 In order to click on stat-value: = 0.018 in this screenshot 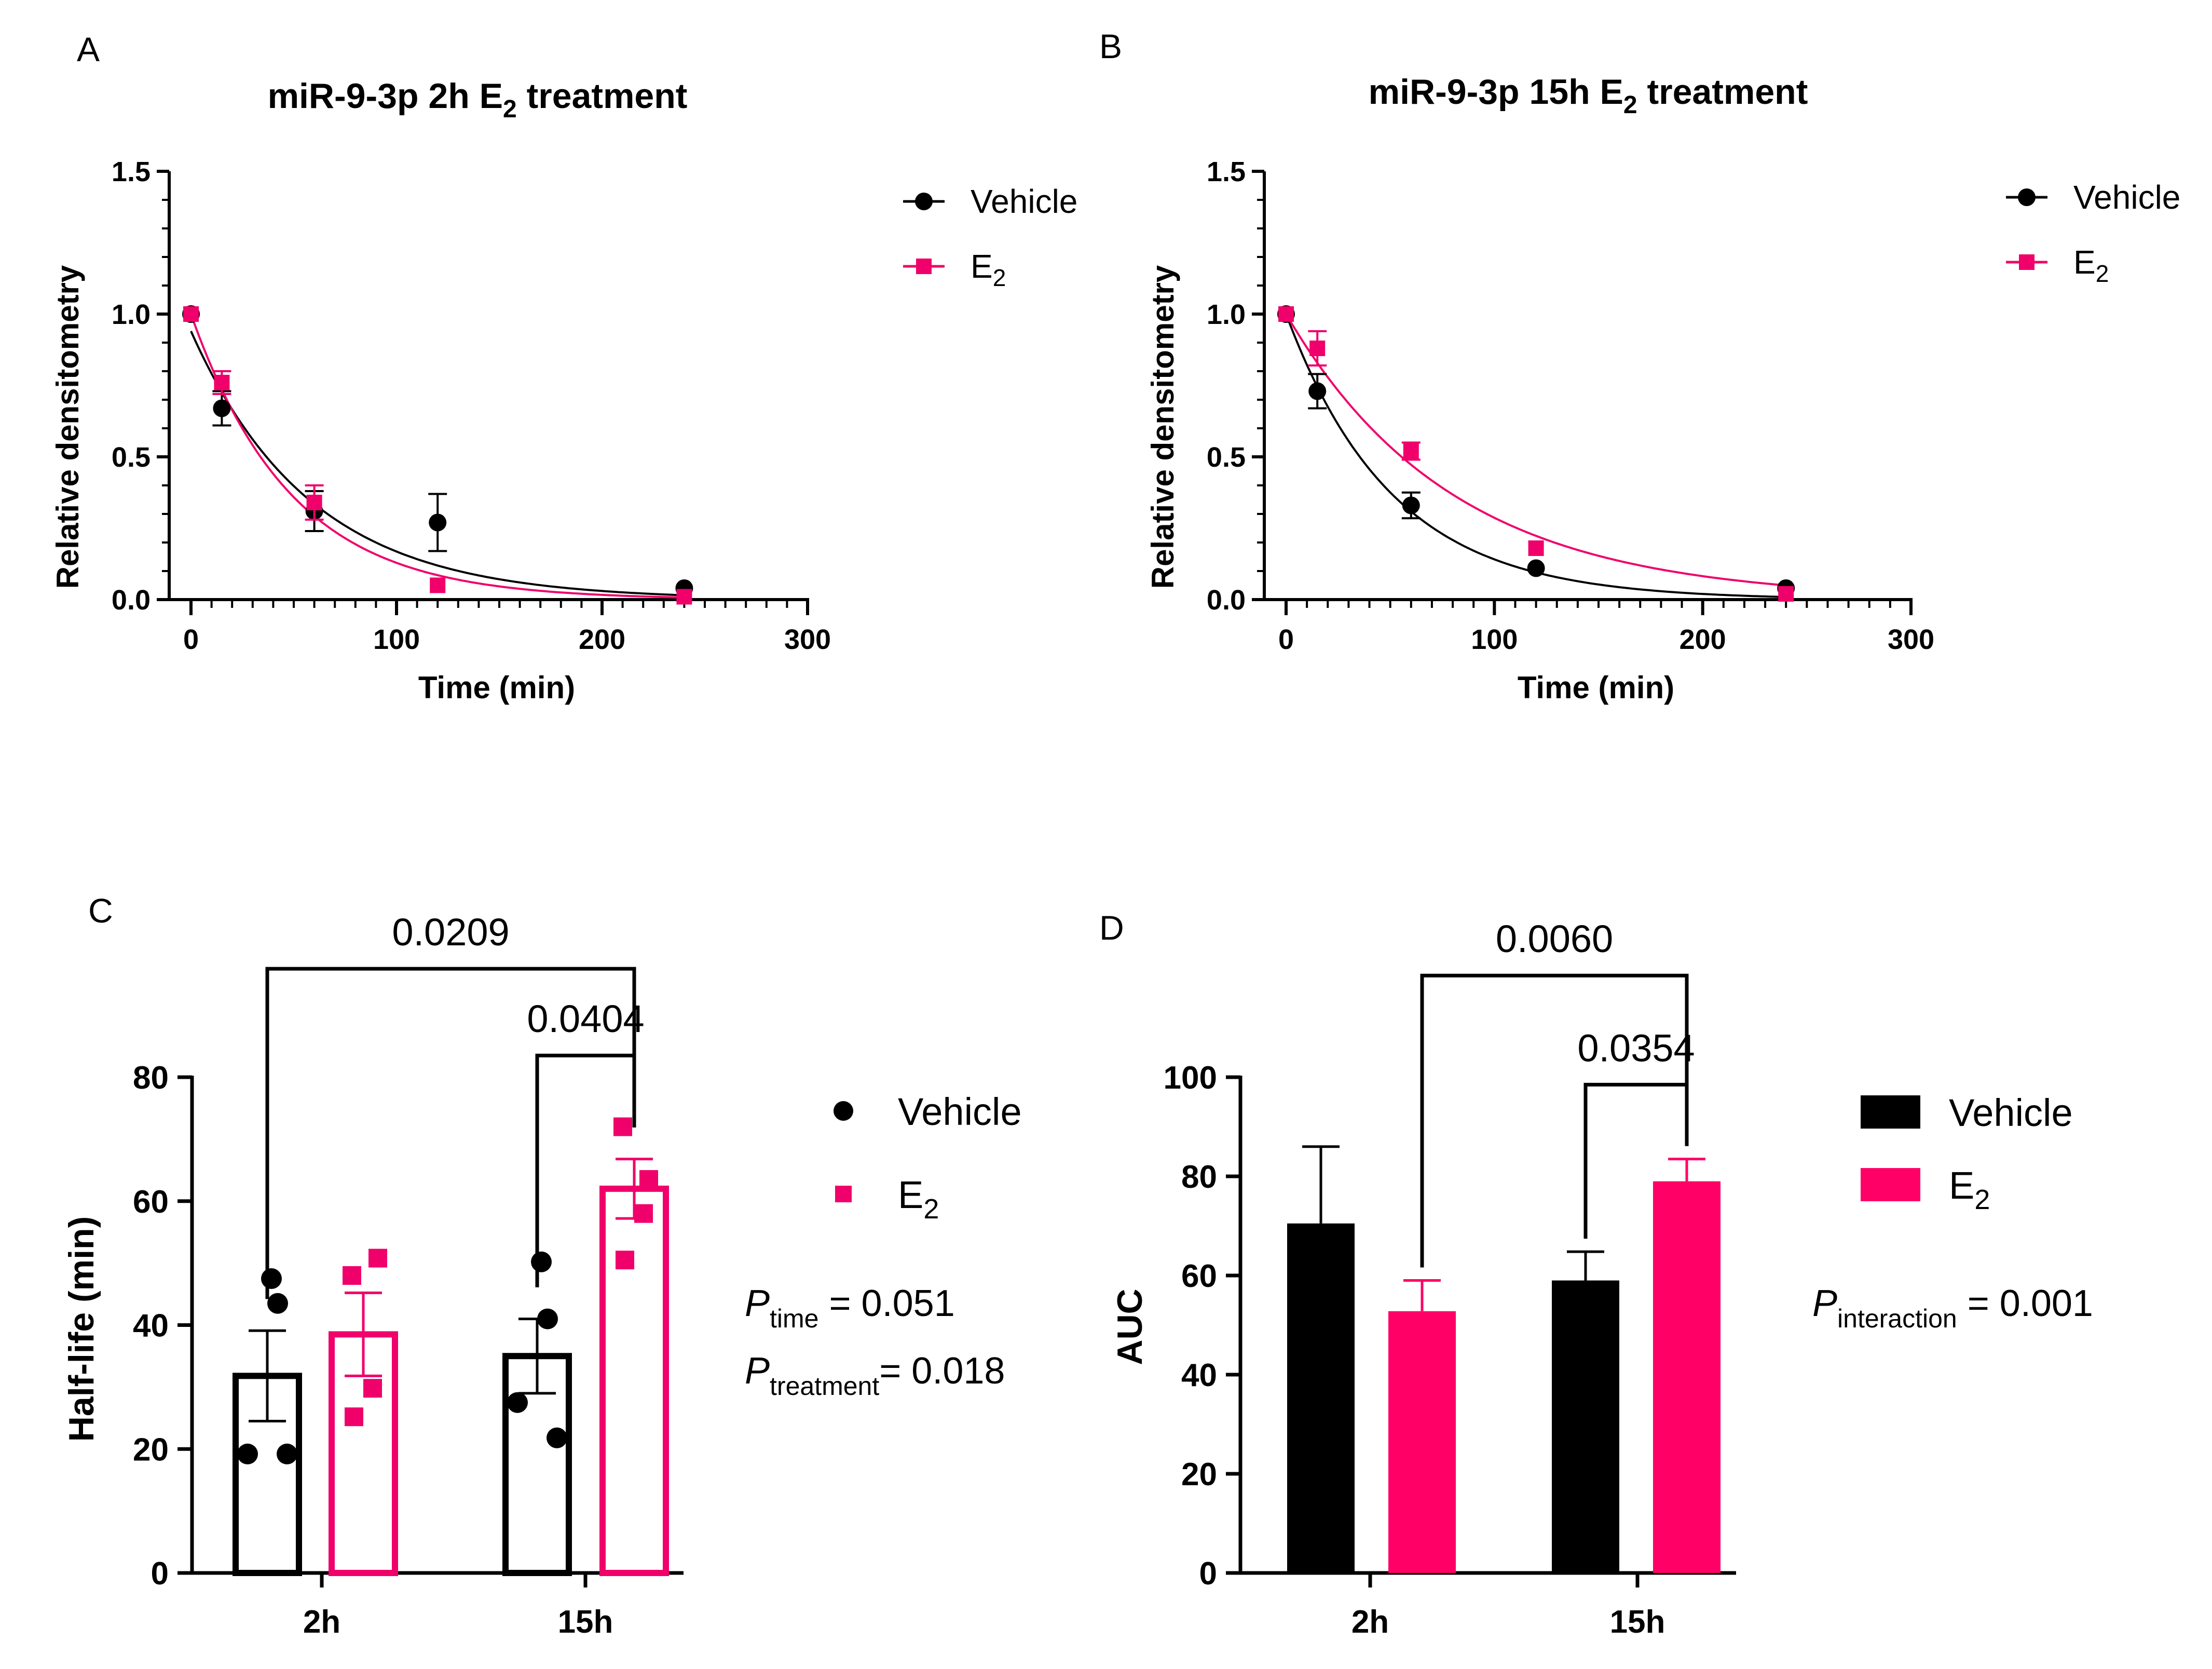, I will do `click(942, 1371)`.